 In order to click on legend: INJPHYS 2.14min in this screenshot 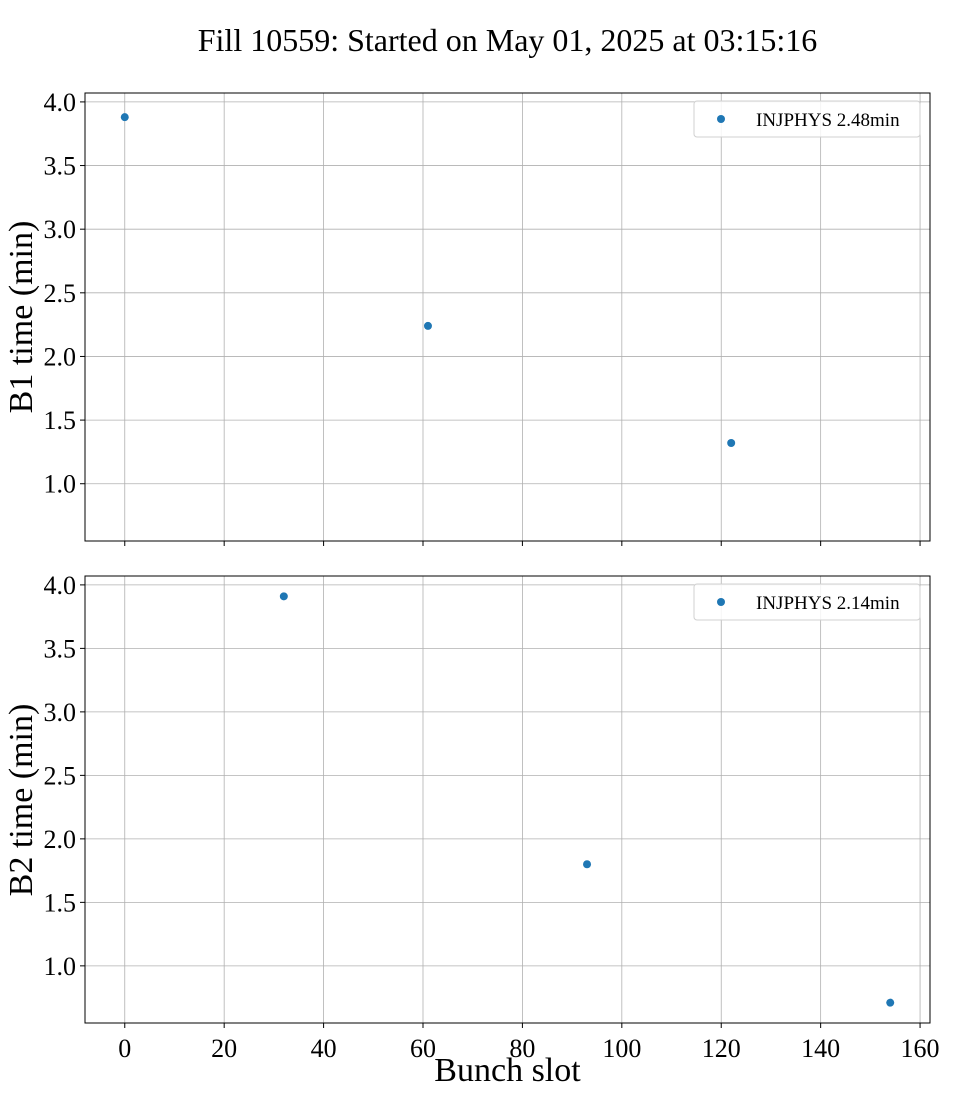, I will do `click(807, 602)`.